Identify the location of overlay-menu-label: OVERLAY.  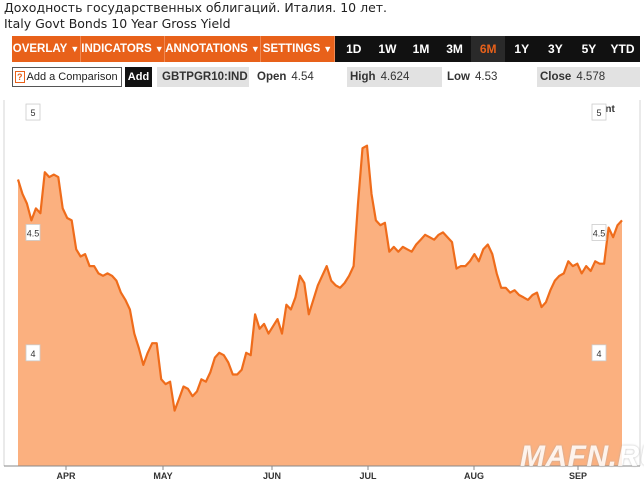
(40, 49).